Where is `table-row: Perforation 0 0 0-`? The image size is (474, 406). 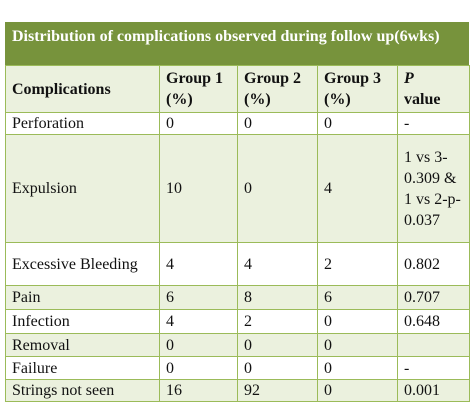 table-row: Perforation 0 0 0- is located at coordinates (237, 123).